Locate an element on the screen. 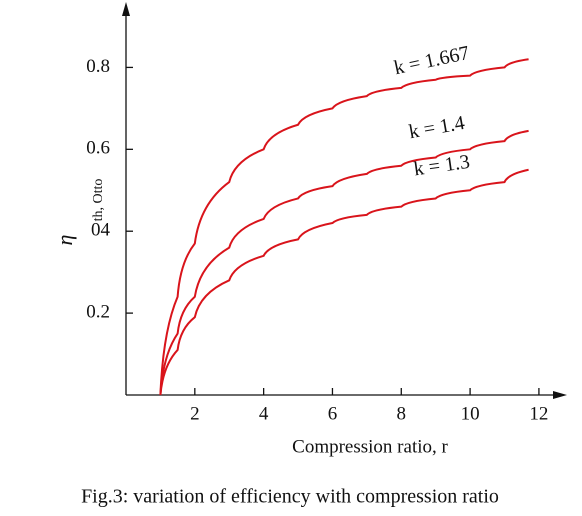 This screenshot has height=516, width=582. x-tick-label: 10 is located at coordinates (470, 413).